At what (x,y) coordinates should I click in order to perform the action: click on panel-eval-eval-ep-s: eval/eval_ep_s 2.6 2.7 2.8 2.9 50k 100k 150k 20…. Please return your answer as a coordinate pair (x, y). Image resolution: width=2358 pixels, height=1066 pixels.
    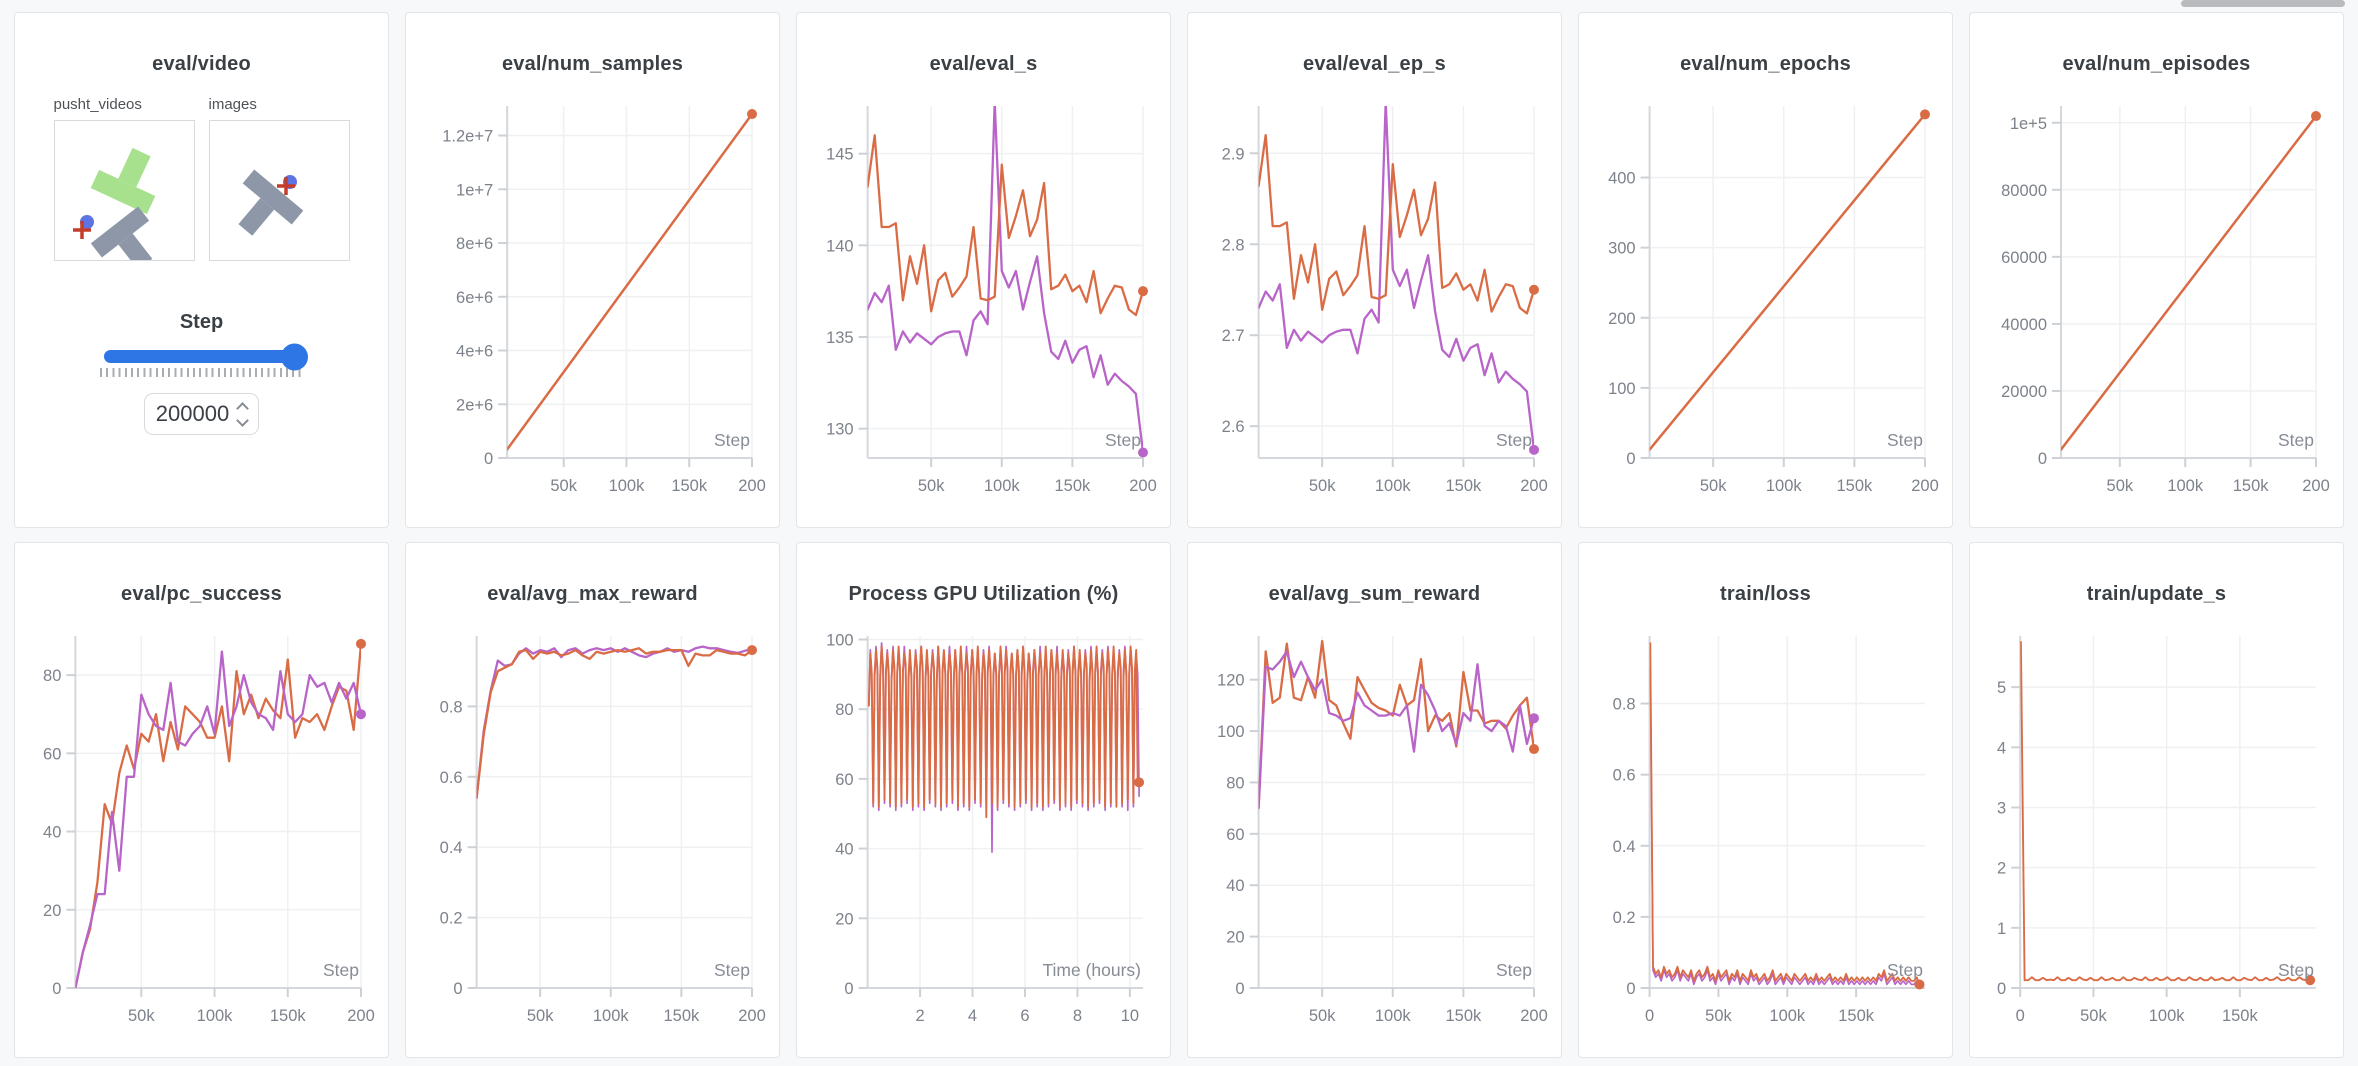
    Looking at the image, I should click on (1374, 270).